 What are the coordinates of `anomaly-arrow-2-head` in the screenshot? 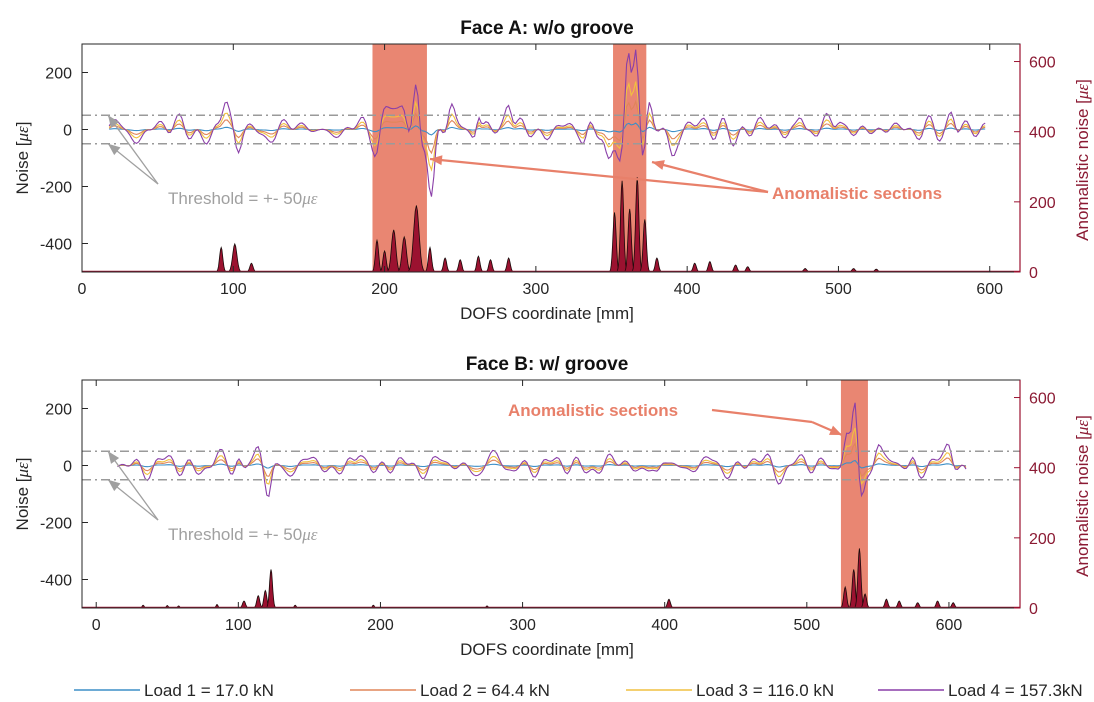 It's located at (658, 165).